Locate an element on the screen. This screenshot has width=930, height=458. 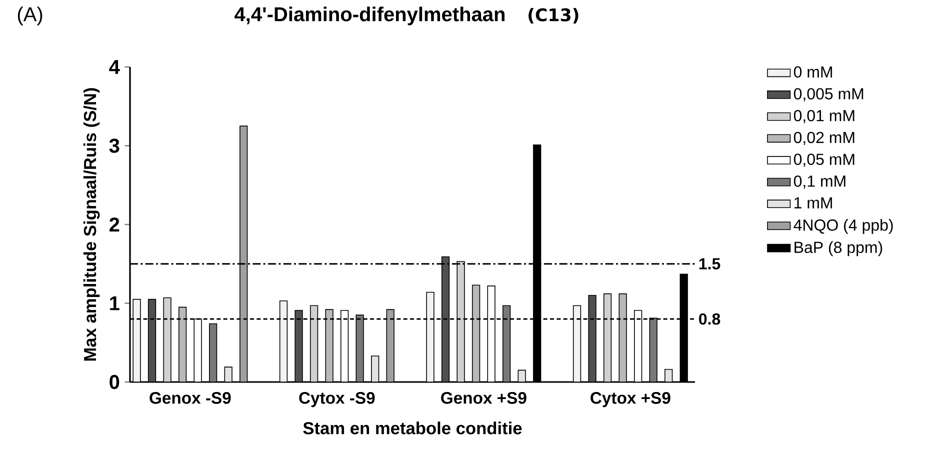
y-axis-title: Max amplitude Signaal/Ruis (S/N) is located at coordinates (91, 224).